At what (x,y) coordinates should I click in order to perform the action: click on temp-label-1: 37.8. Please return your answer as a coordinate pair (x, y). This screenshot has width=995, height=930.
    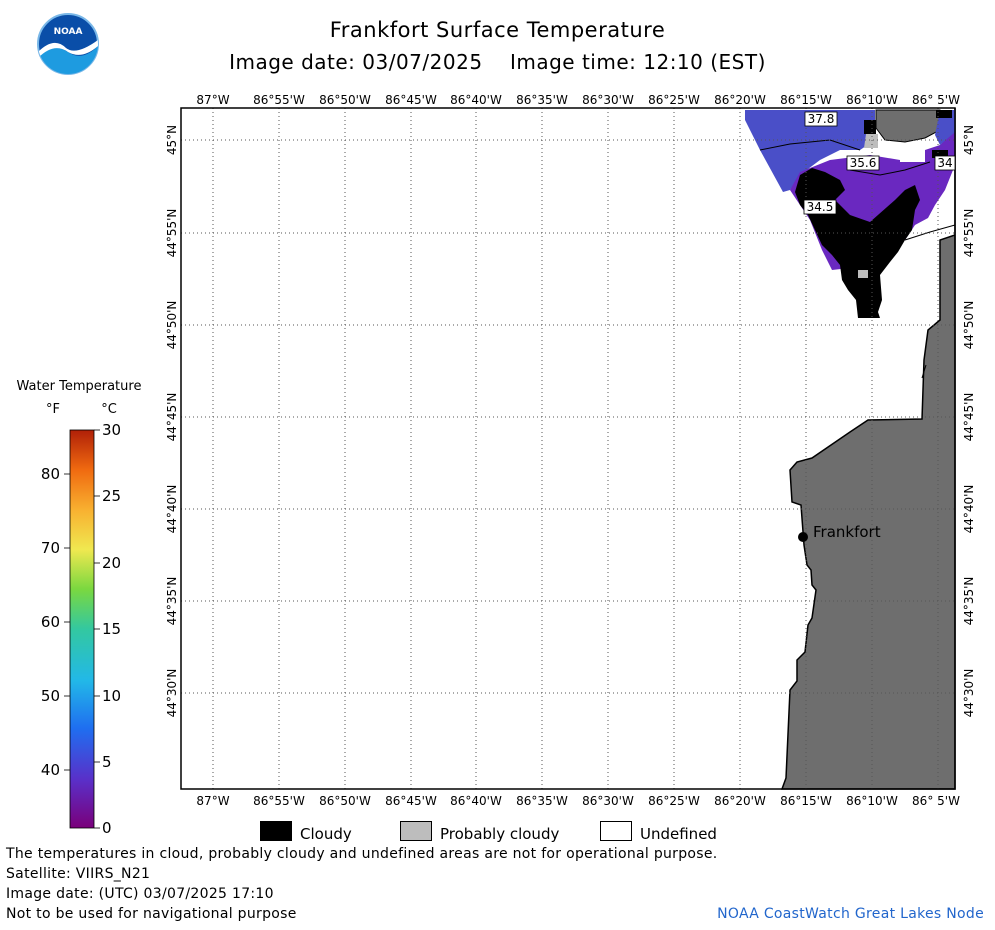
    Looking at the image, I should click on (821, 119).